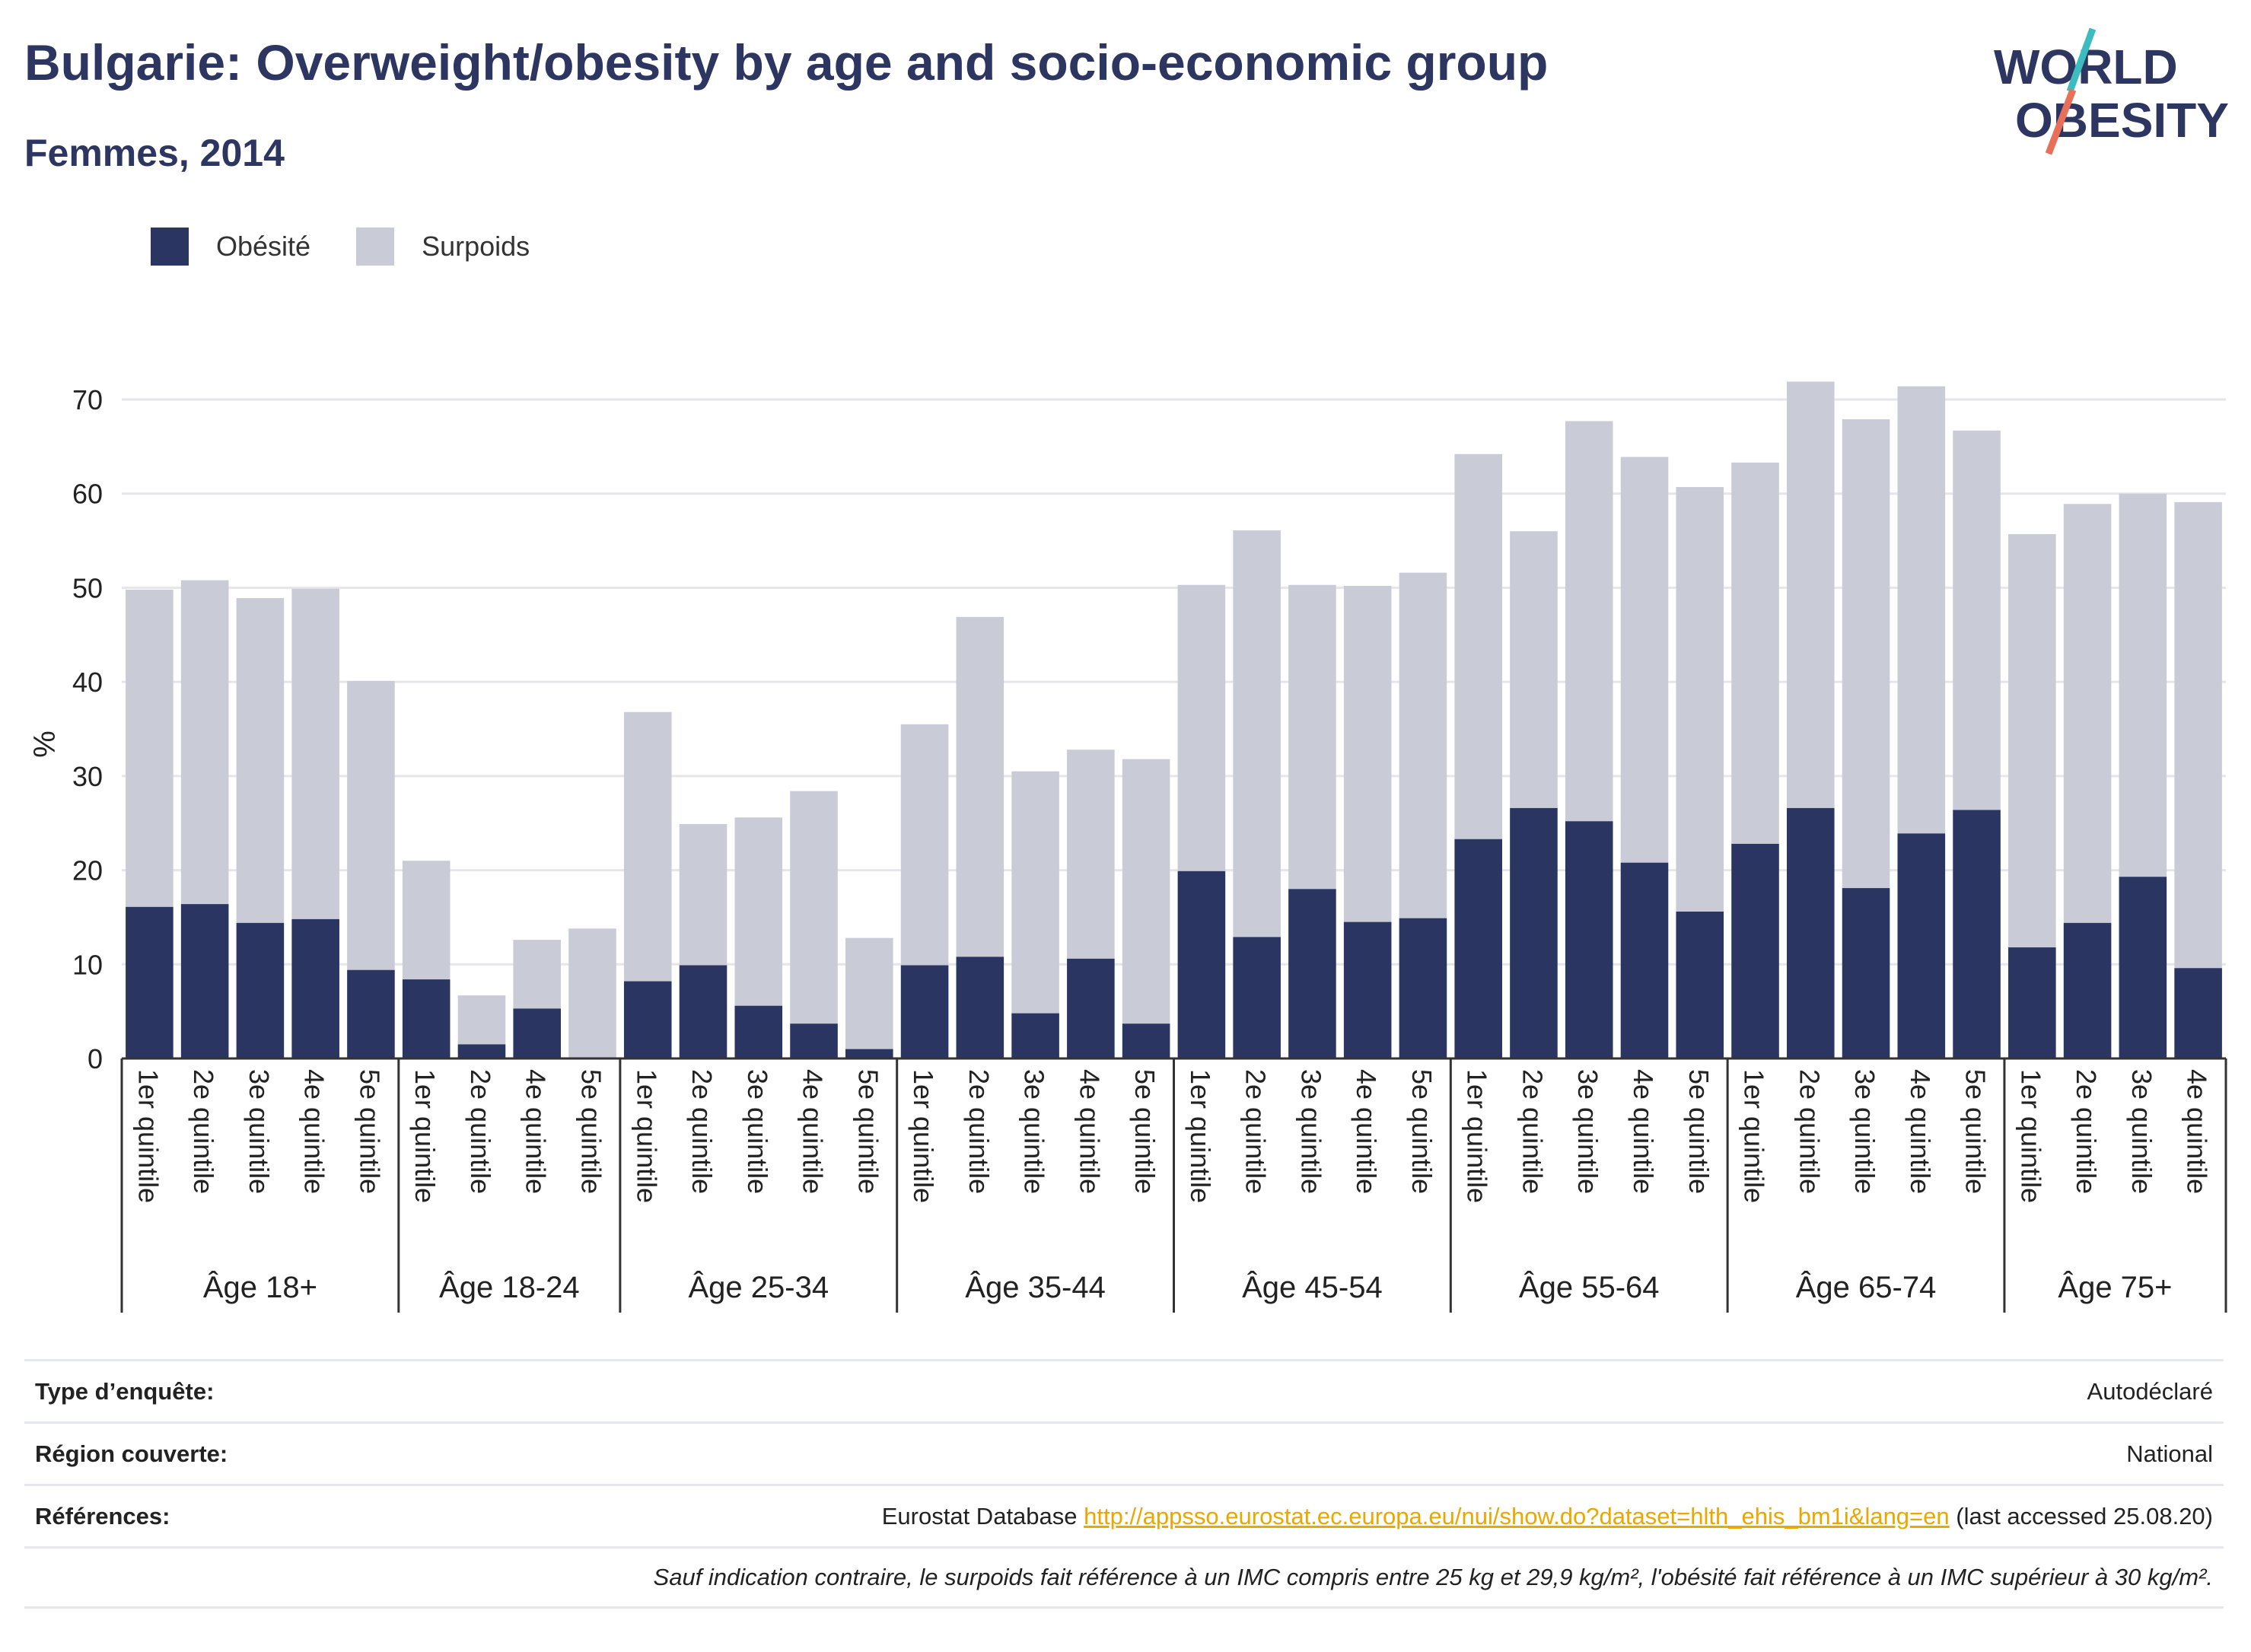 The image size is (2251, 1652). Describe the element at coordinates (2111, 91) in the screenshot. I see `world-obesity-logo: WORLD OBESITY` at that location.